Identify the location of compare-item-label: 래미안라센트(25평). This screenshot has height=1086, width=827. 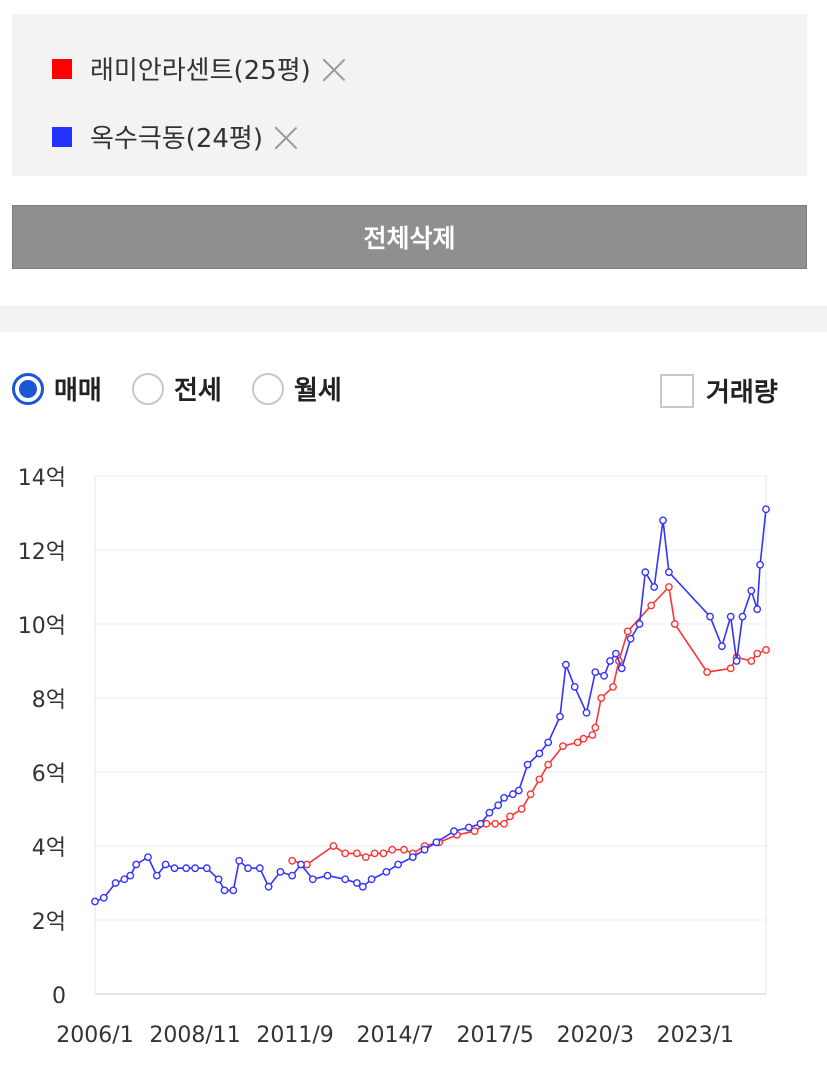
(200, 71).